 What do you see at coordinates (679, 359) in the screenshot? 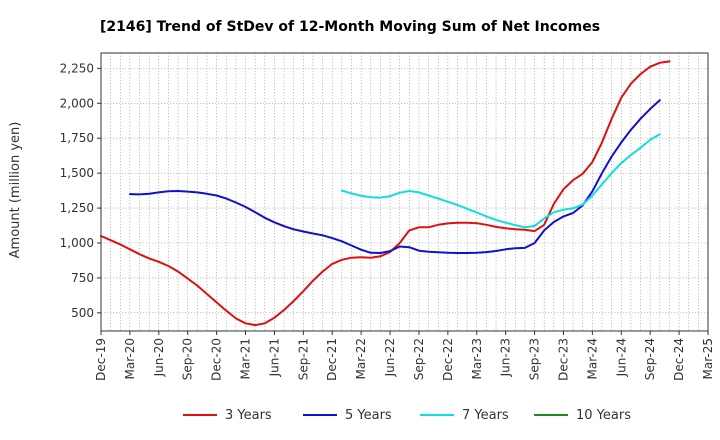
I see `x-tick-label: Dec-24` at bounding box center [679, 359].